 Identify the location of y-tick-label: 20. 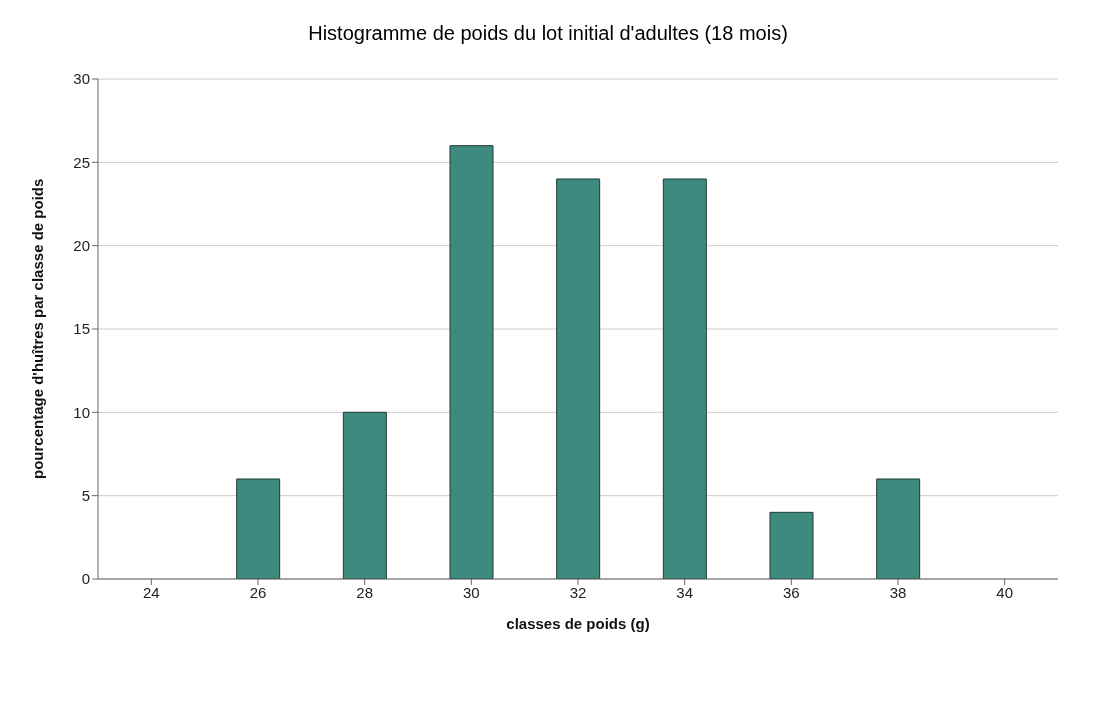
(81, 245).